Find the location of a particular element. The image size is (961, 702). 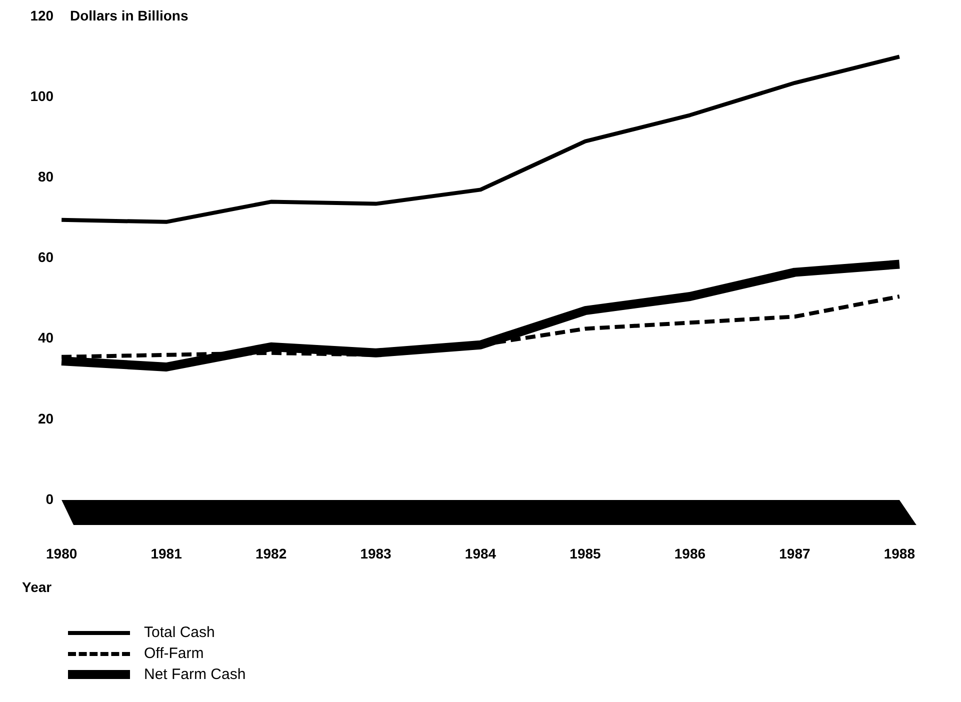

x-tick-label: 1985 is located at coordinates (586, 553).